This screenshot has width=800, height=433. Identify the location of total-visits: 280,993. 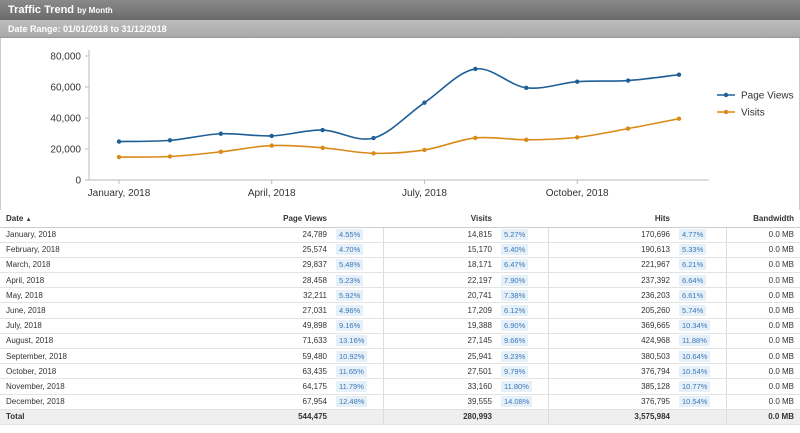
(440, 416).